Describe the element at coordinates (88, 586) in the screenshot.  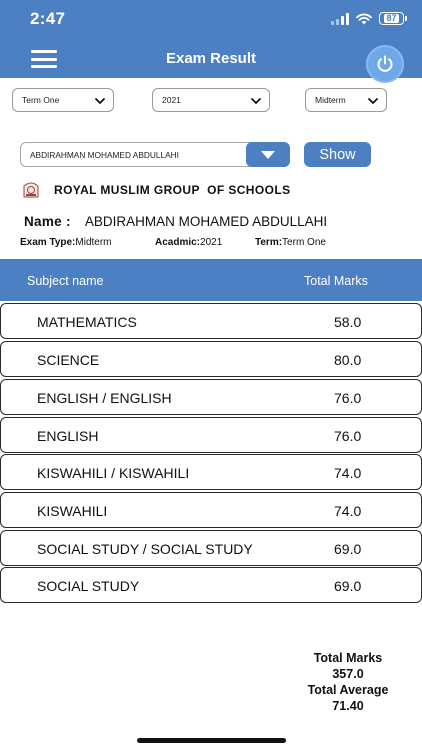
I see `subject-name: SOCIAL STUDY` at that location.